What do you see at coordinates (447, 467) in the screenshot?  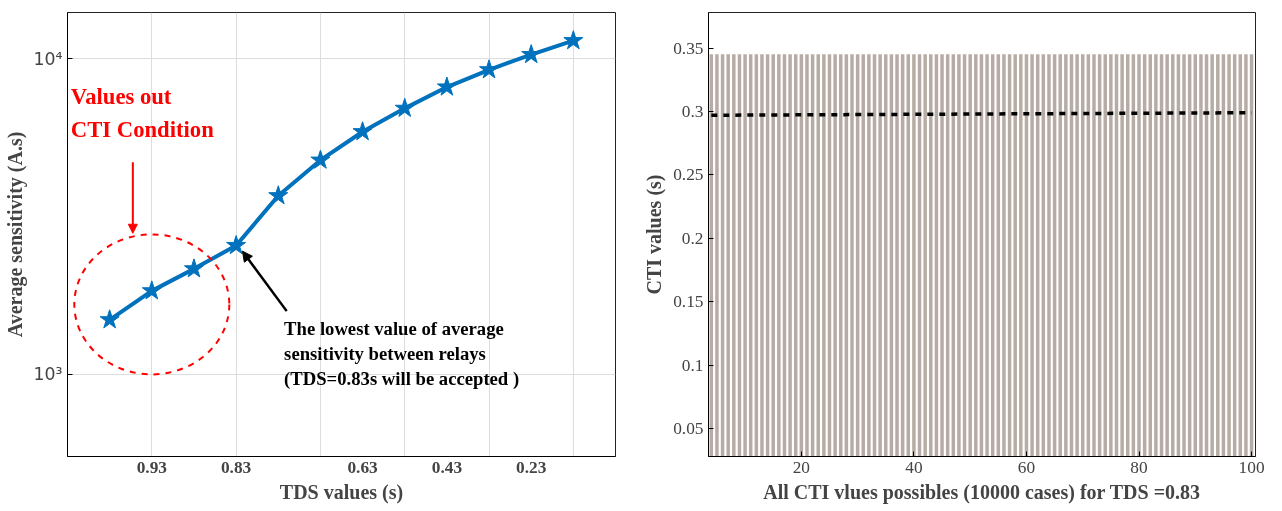 I see `x-tick-label: 0.43` at bounding box center [447, 467].